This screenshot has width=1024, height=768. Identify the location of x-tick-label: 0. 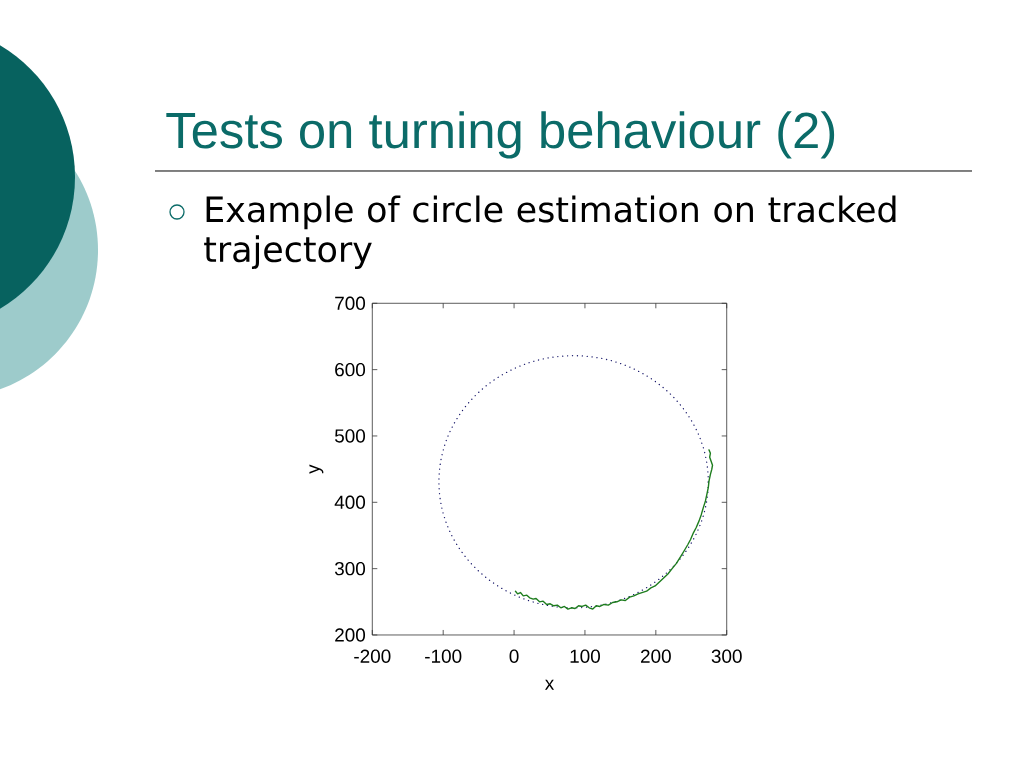
(514, 656).